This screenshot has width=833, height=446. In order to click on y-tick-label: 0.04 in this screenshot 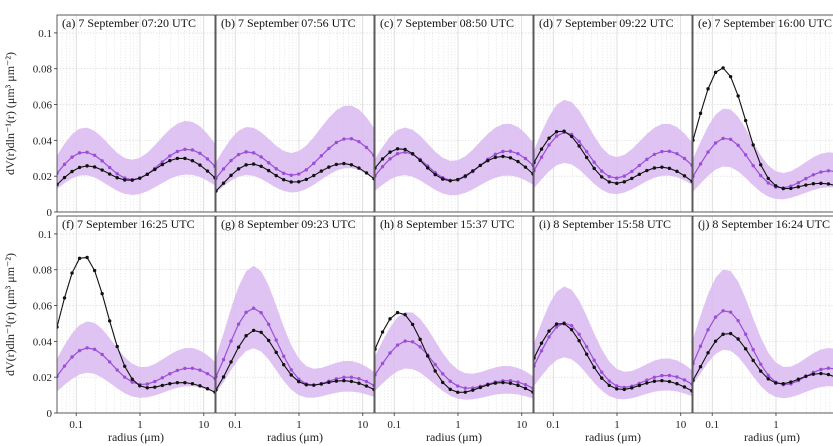, I will do `click(43, 141)`.